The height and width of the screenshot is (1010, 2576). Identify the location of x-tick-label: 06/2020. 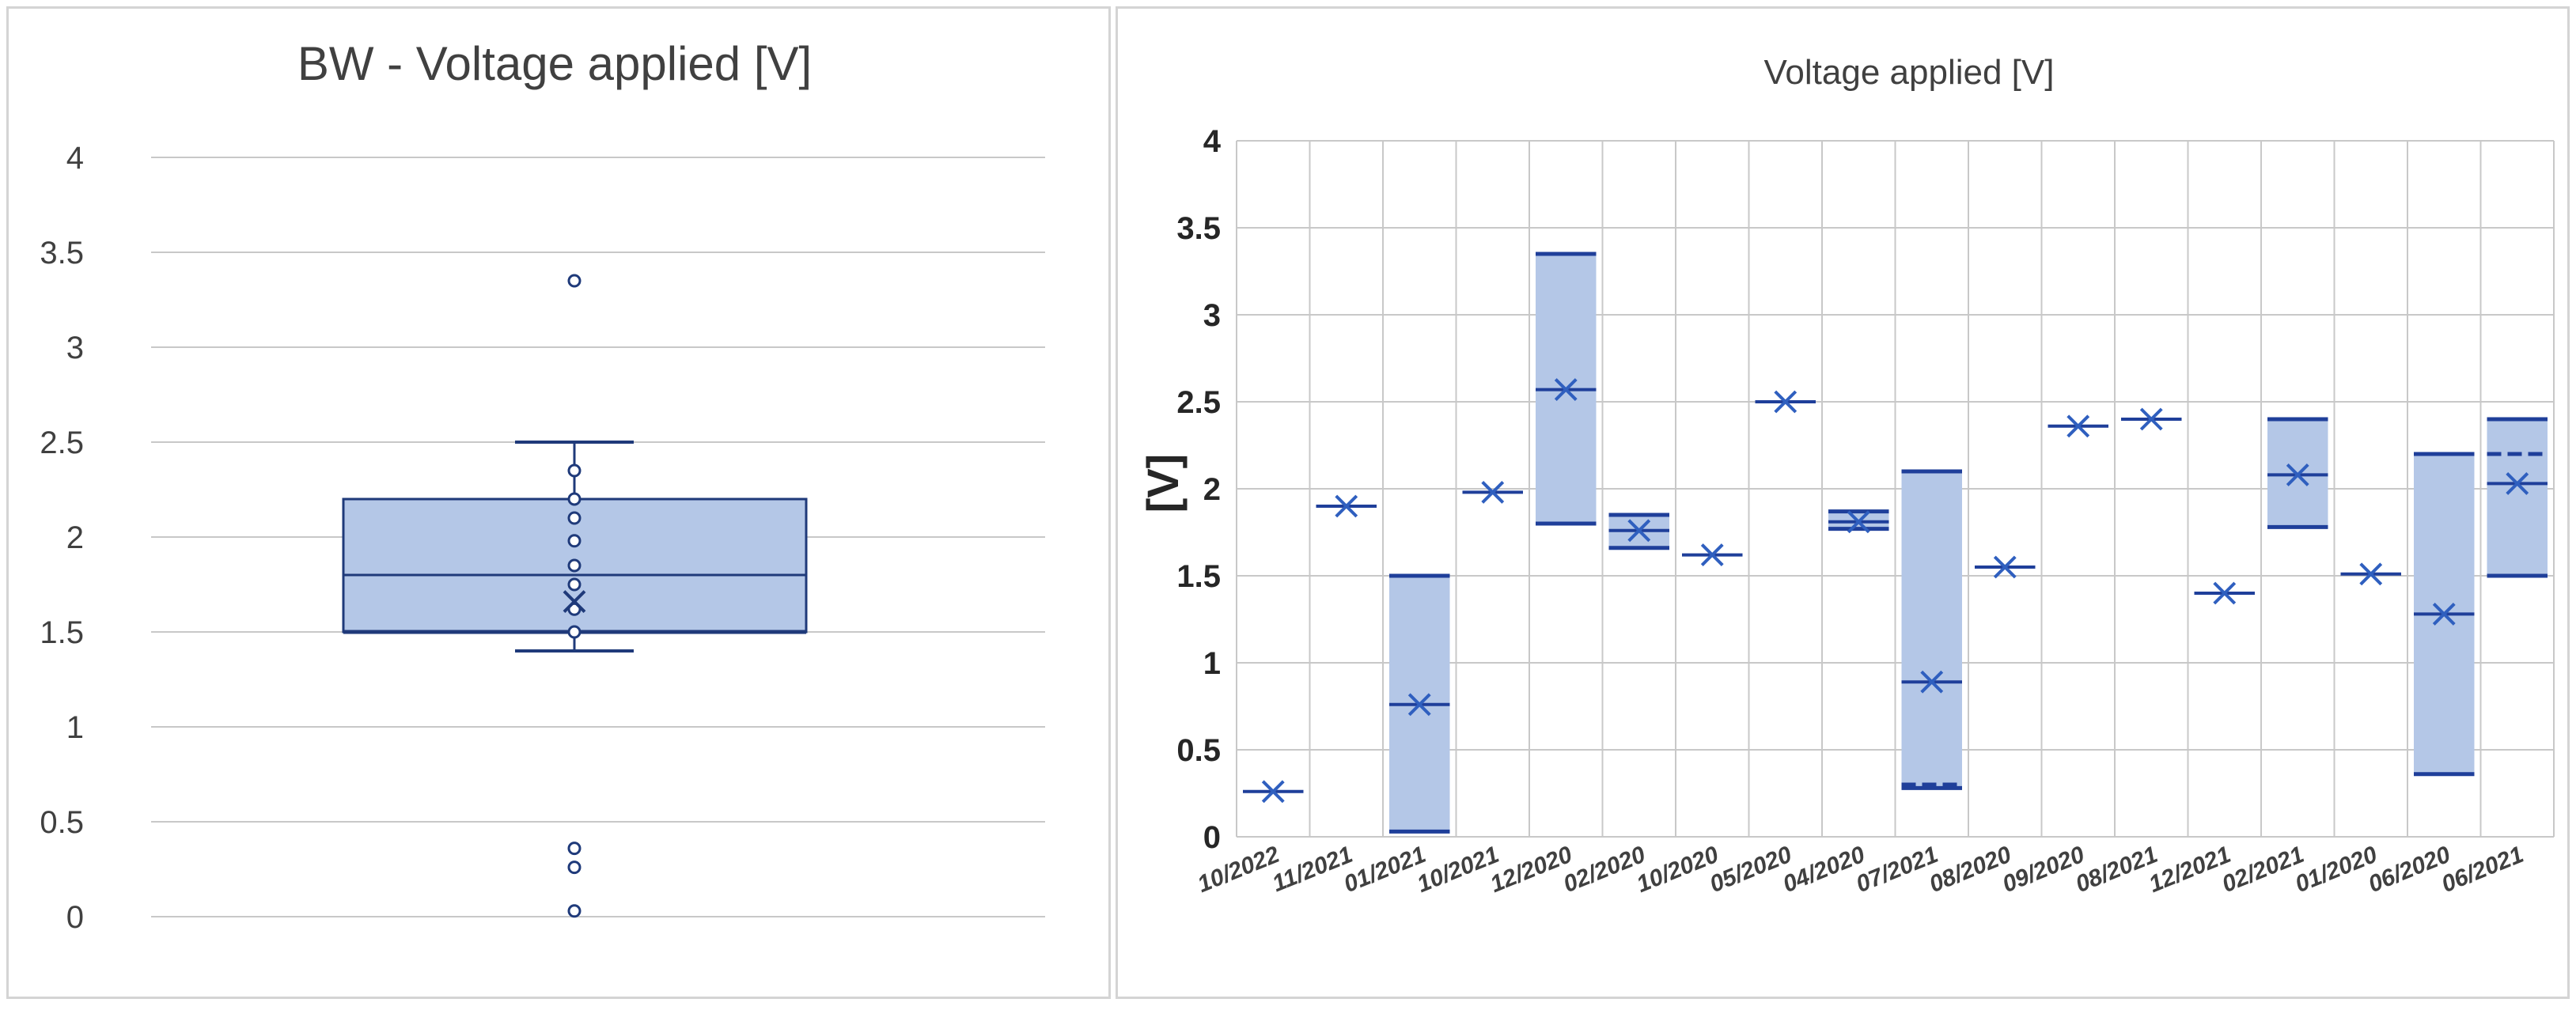
(2409, 870).